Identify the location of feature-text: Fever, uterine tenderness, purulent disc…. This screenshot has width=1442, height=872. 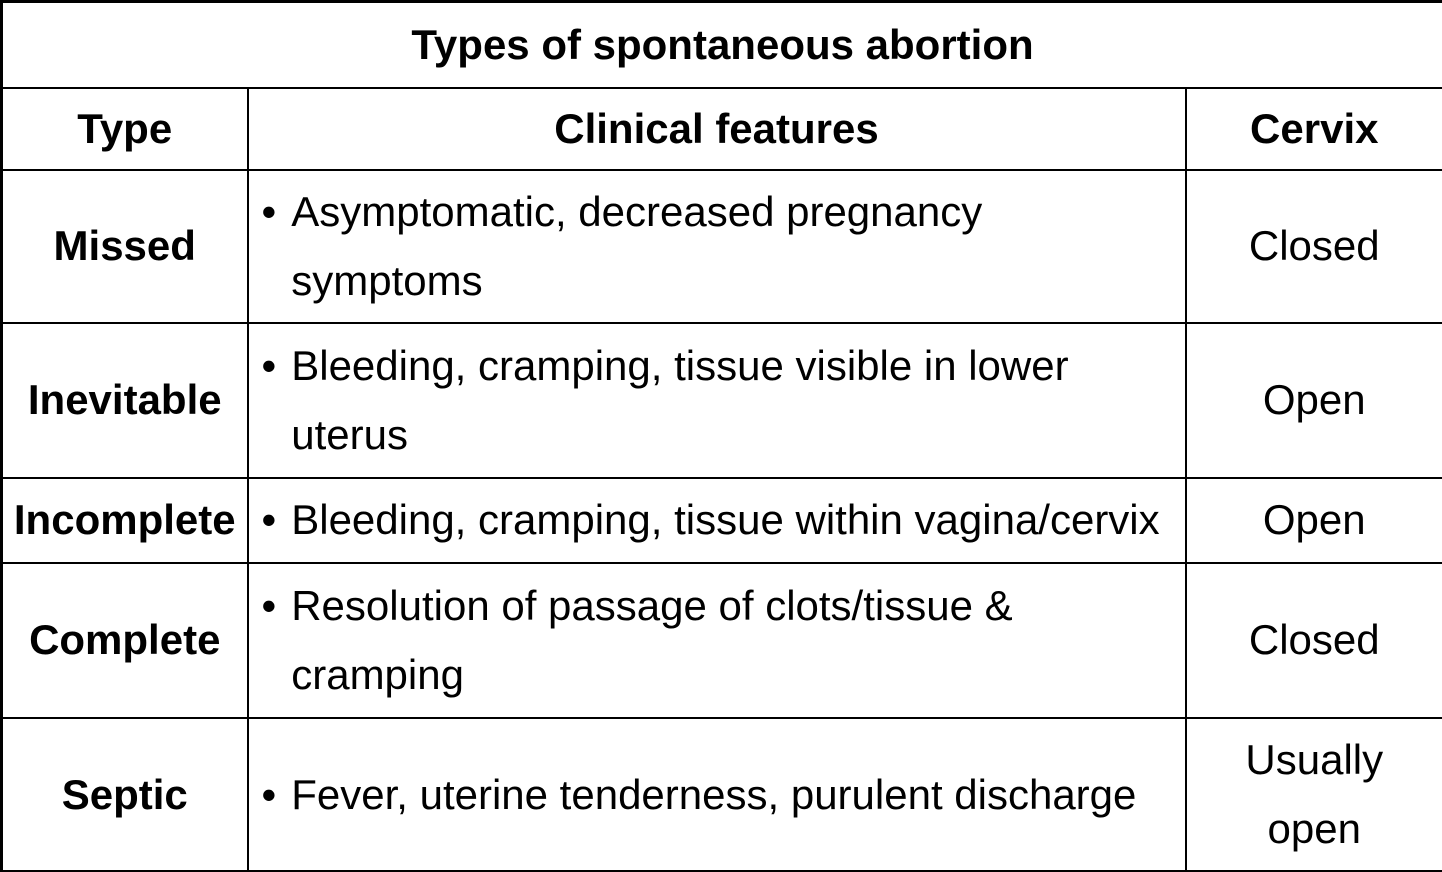
(714, 794).